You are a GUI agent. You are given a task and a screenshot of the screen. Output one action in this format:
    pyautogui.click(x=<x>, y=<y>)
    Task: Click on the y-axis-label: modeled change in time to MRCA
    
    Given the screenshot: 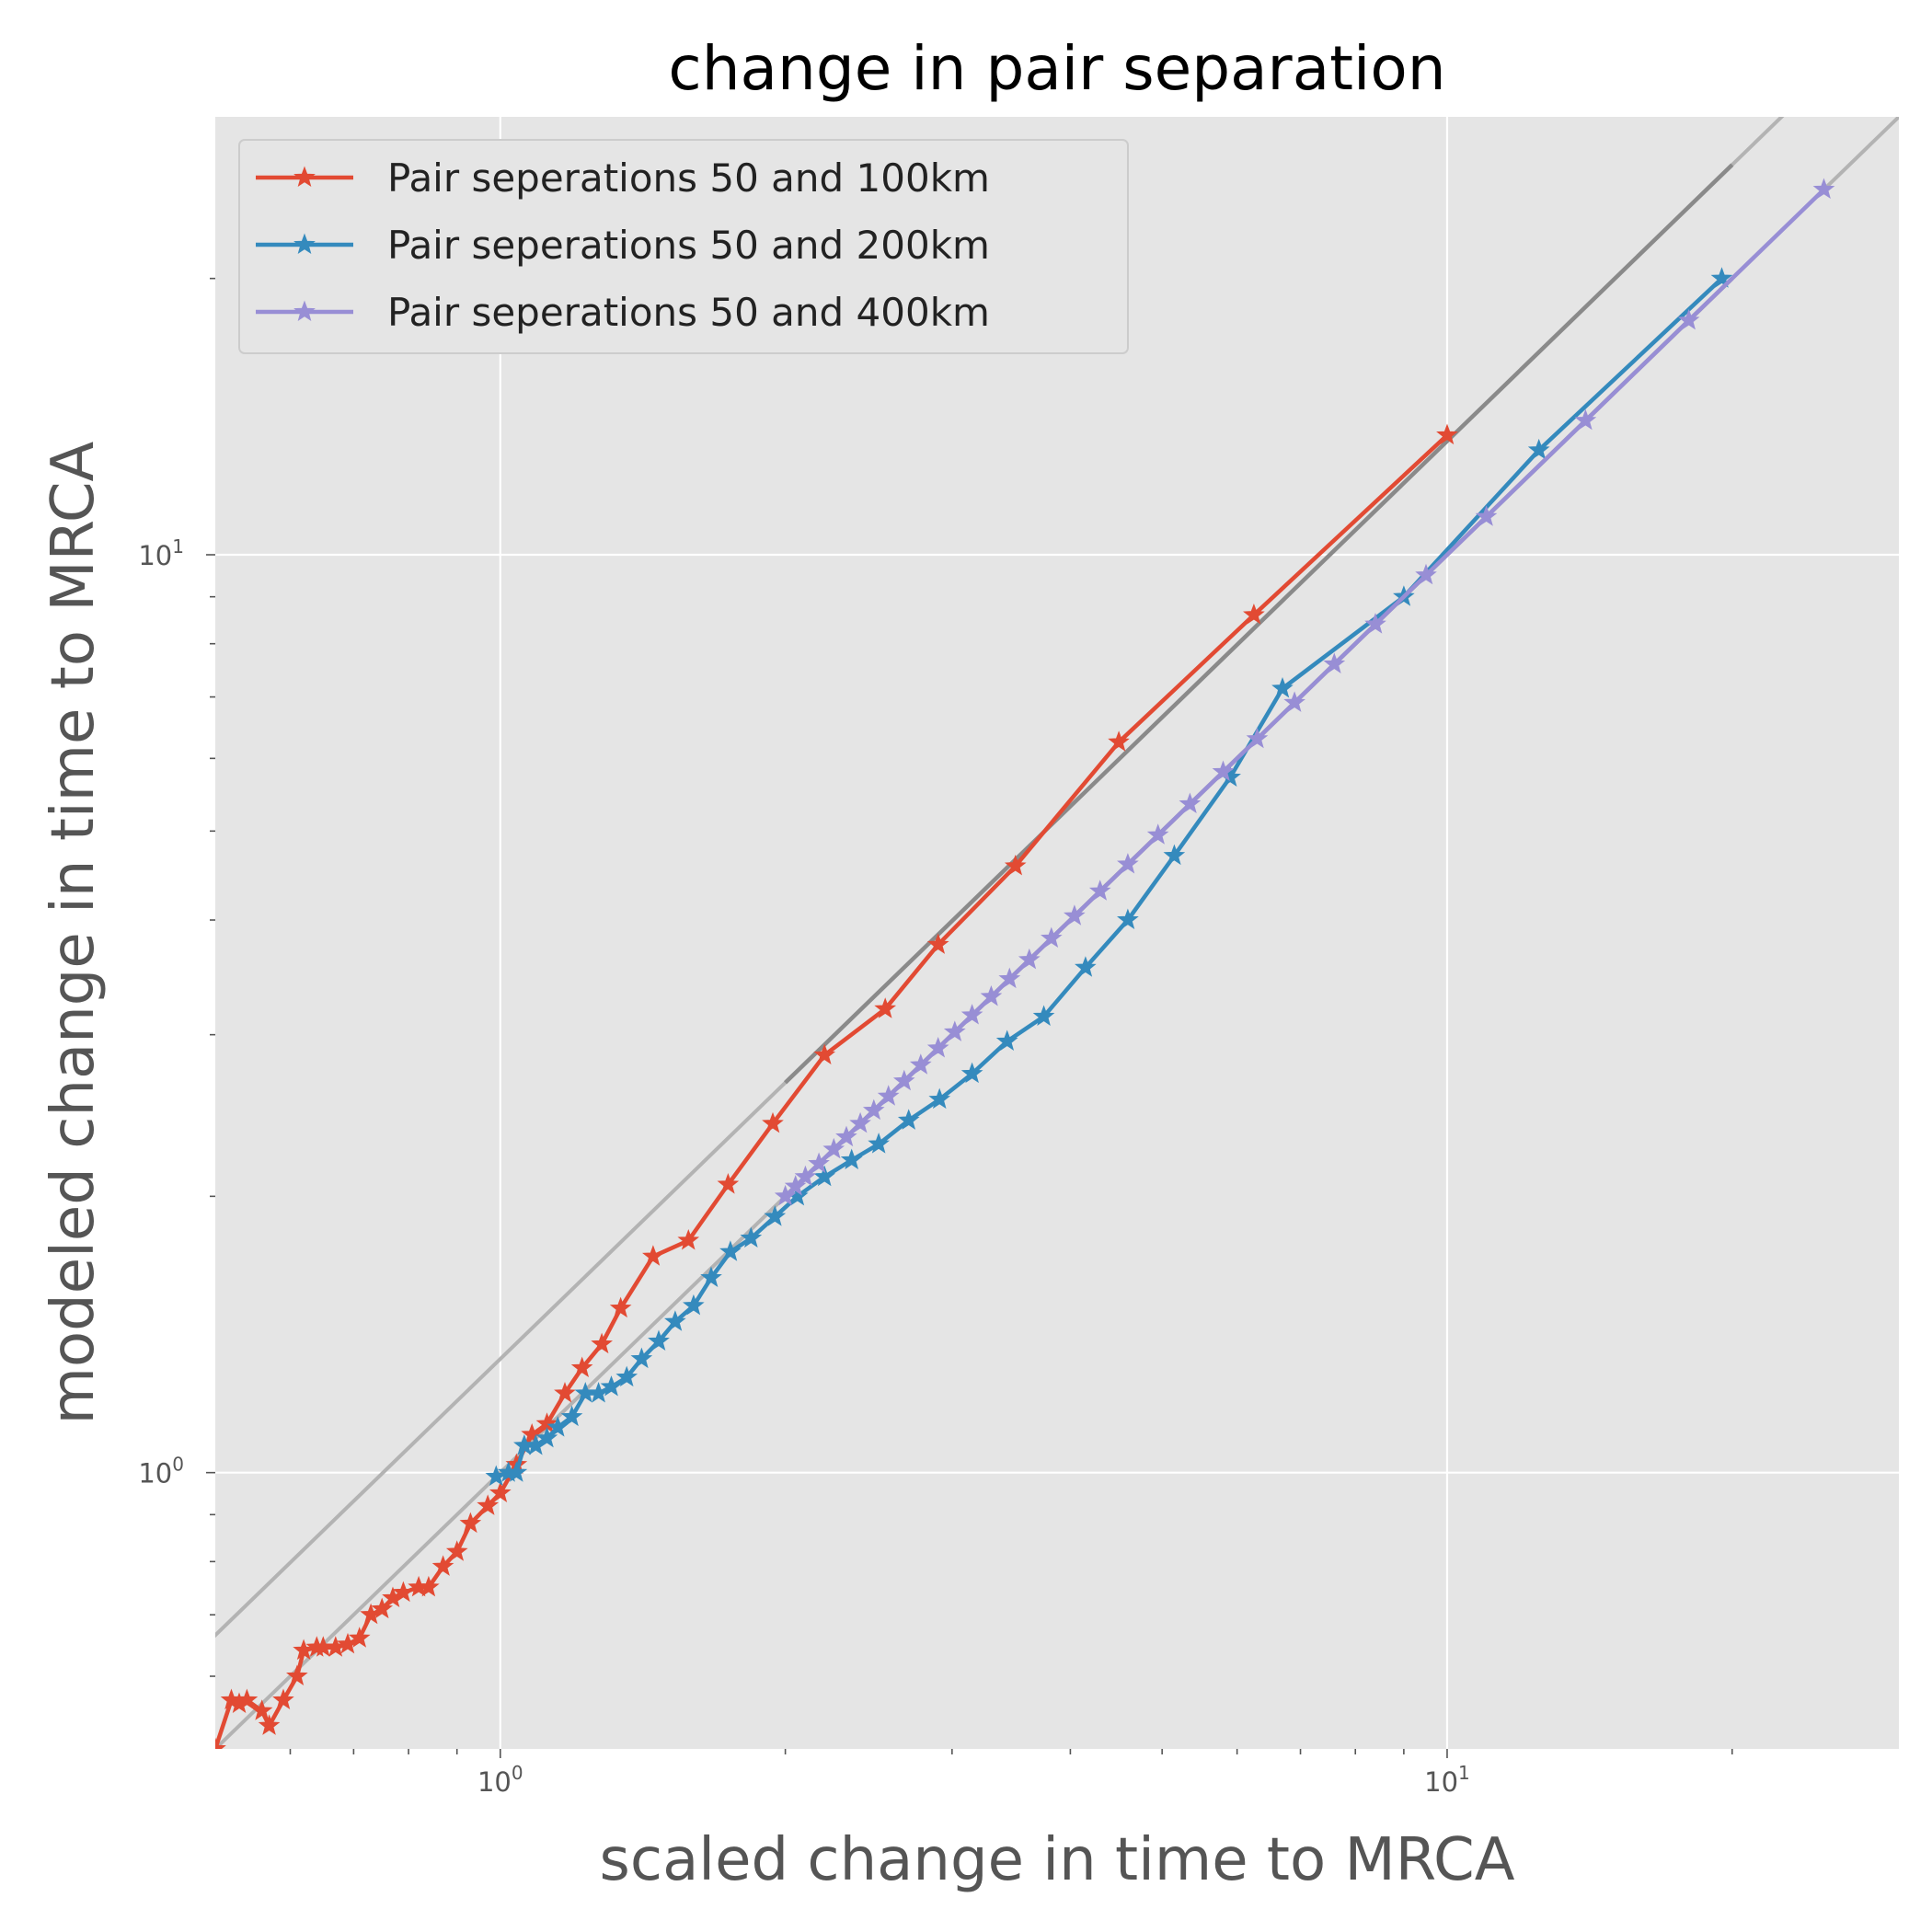 What is the action you would take?
    pyautogui.click(x=74, y=932)
    